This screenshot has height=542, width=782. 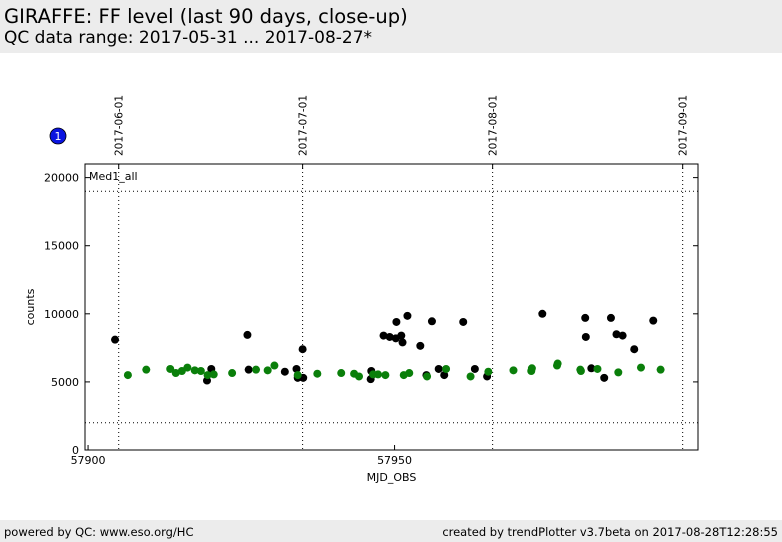 What do you see at coordinates (61, 178) in the screenshot?
I see `y-tick-label: 20000` at bounding box center [61, 178].